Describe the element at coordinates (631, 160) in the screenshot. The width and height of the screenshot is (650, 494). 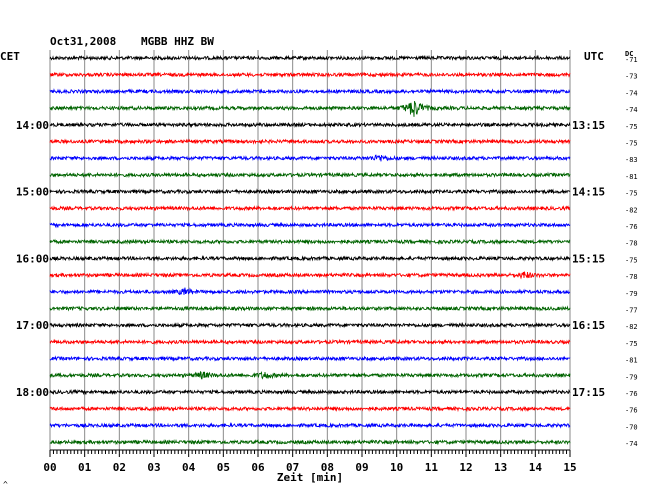
I see `dc-offset-label: -83` at that location.